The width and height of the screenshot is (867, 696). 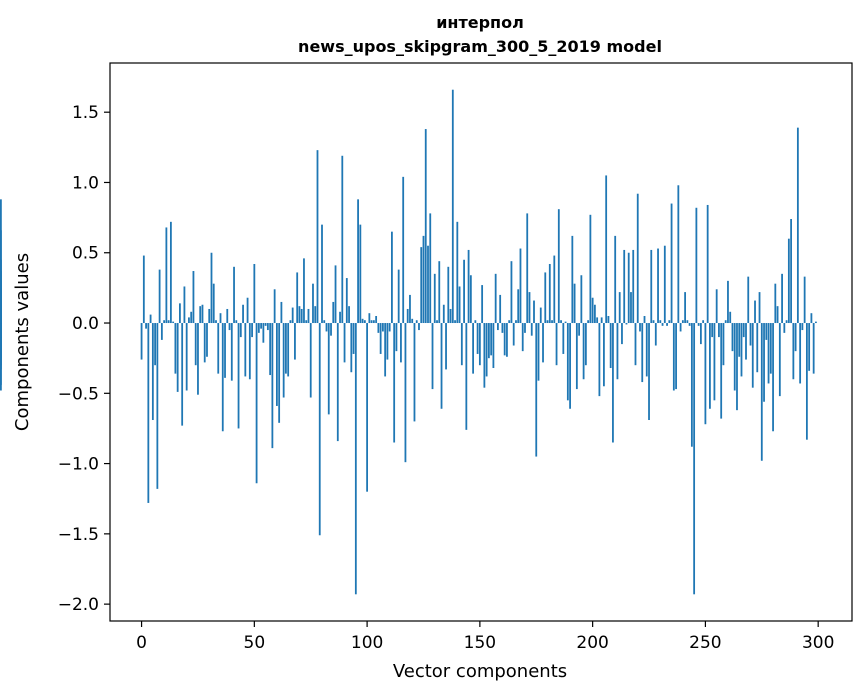 What do you see at coordinates (85, 113) in the screenshot?
I see `y-tick-label: 1.5` at bounding box center [85, 113].